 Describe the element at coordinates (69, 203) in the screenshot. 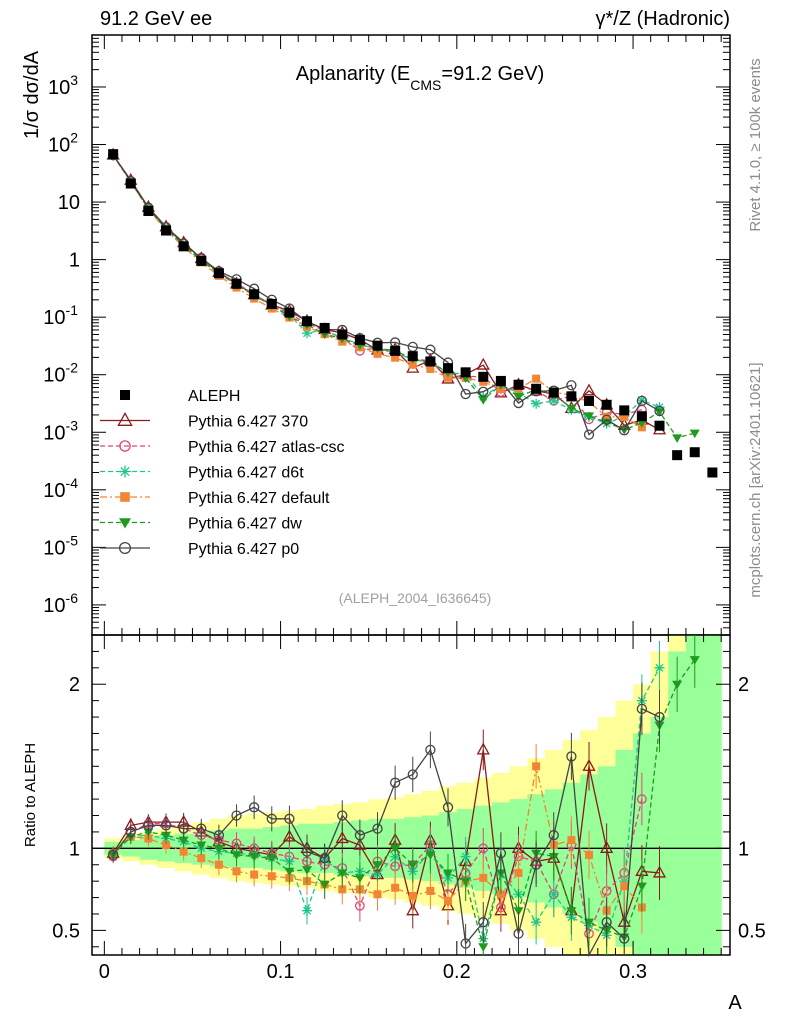

I see `main-ytick-label: 10` at that location.